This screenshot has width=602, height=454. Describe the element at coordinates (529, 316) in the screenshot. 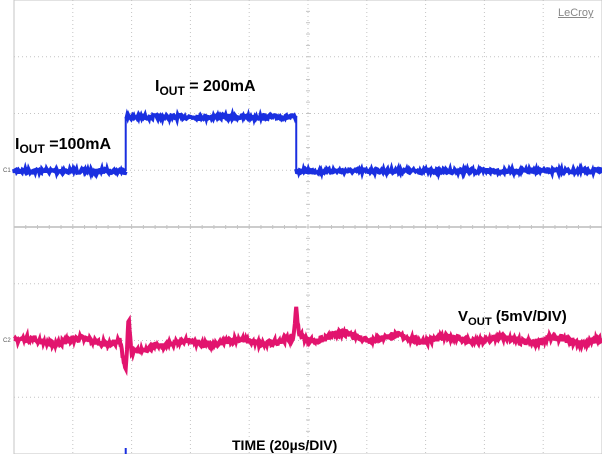

I see `vout-scale: (5mV/DIV)` at that location.